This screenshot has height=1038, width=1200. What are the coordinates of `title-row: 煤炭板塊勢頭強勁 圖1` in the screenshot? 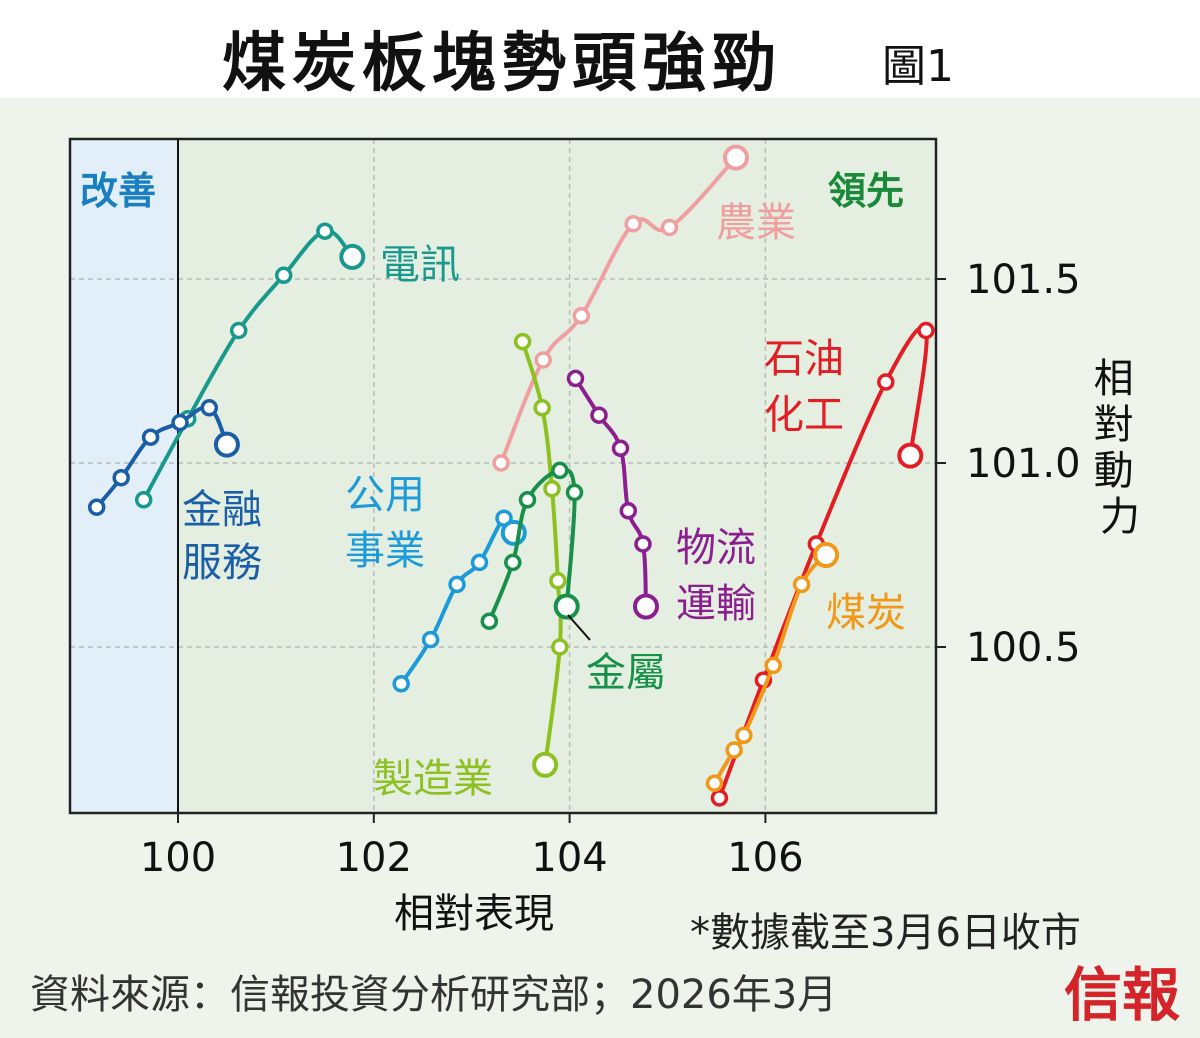 It's located at (600, 50).